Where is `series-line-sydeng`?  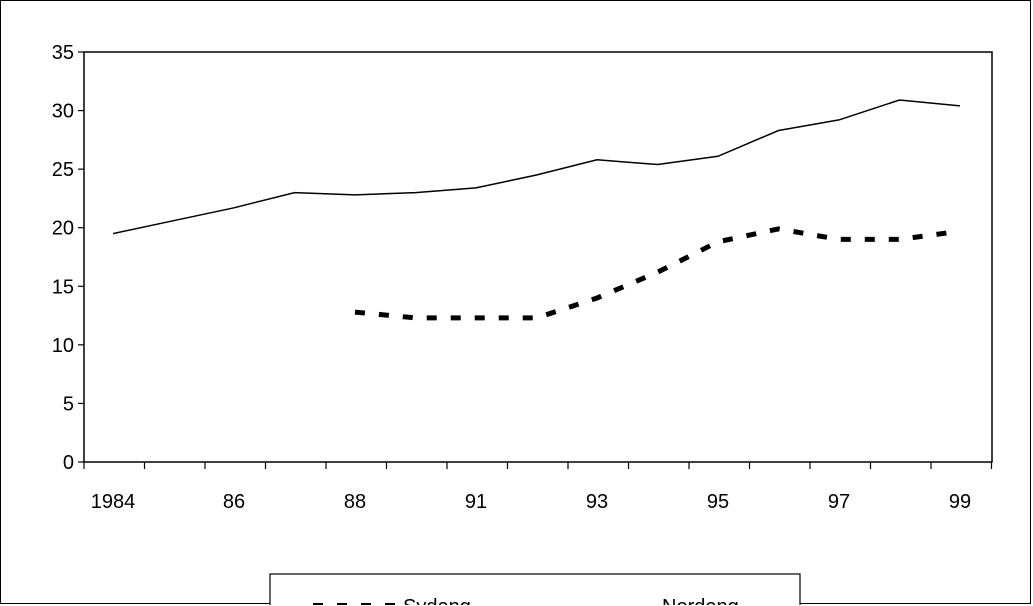 series-line-sydeng is located at coordinates (657, 273).